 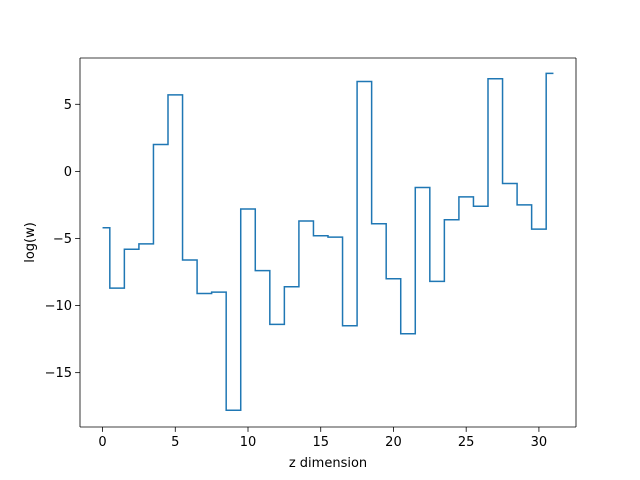 What do you see at coordinates (393, 442) in the screenshot?
I see `x-tick-label: 20` at bounding box center [393, 442].